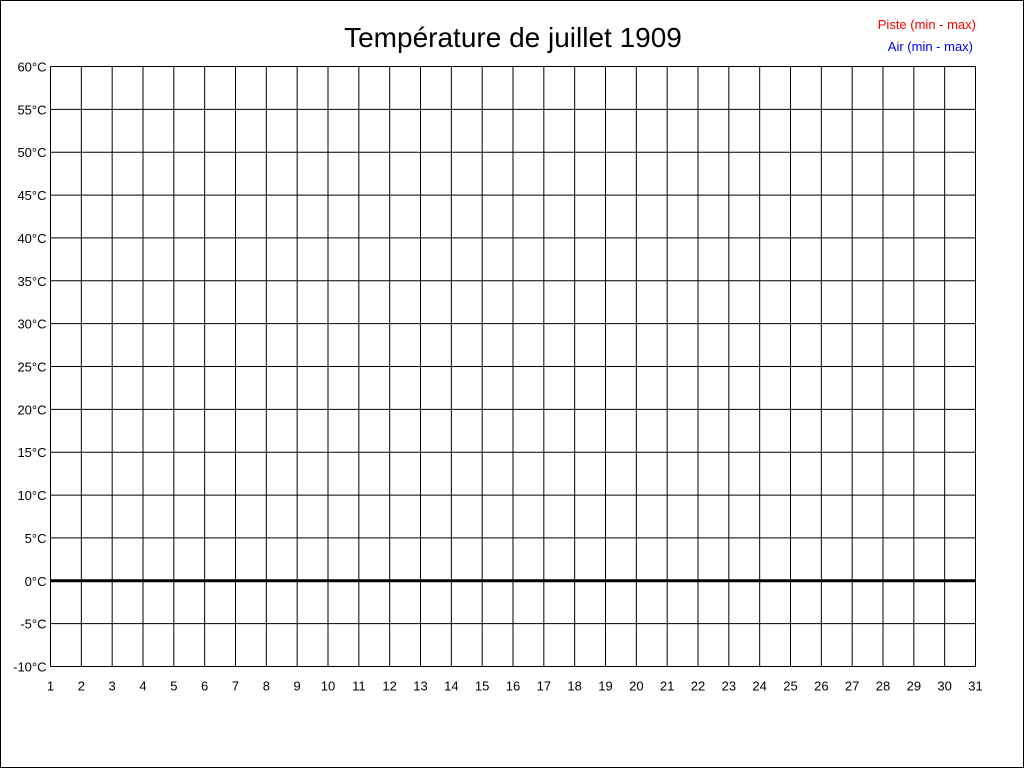 This screenshot has height=768, width=1024. I want to click on x-tick-label: 10, so click(328, 686).